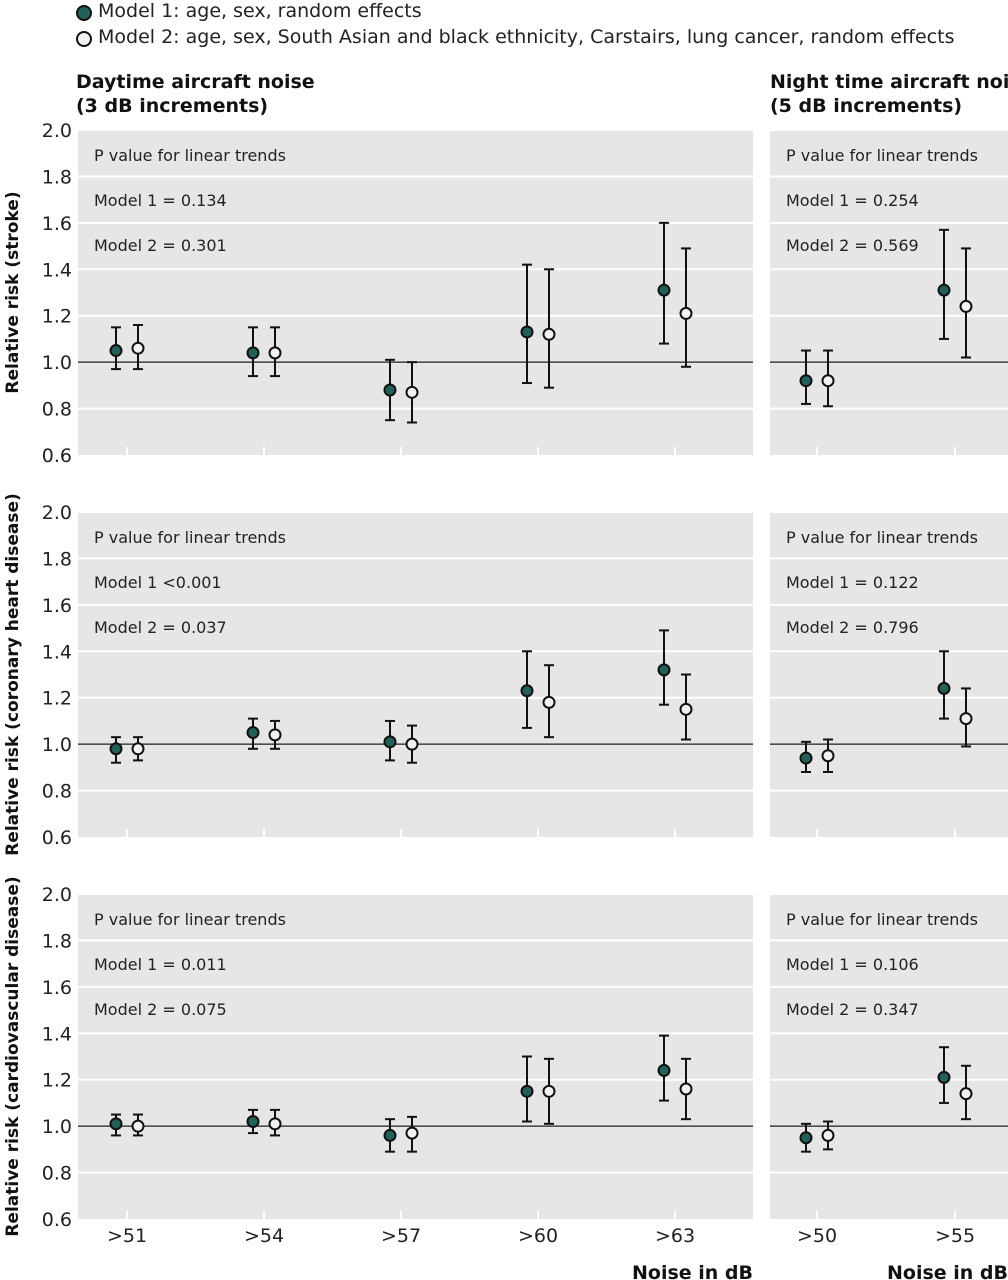 Image resolution: width=1008 pixels, height=1280 pixels. Describe the element at coordinates (852, 200) in the screenshot. I see `pvalue-model1: Model 1 = 0.254` at that location.